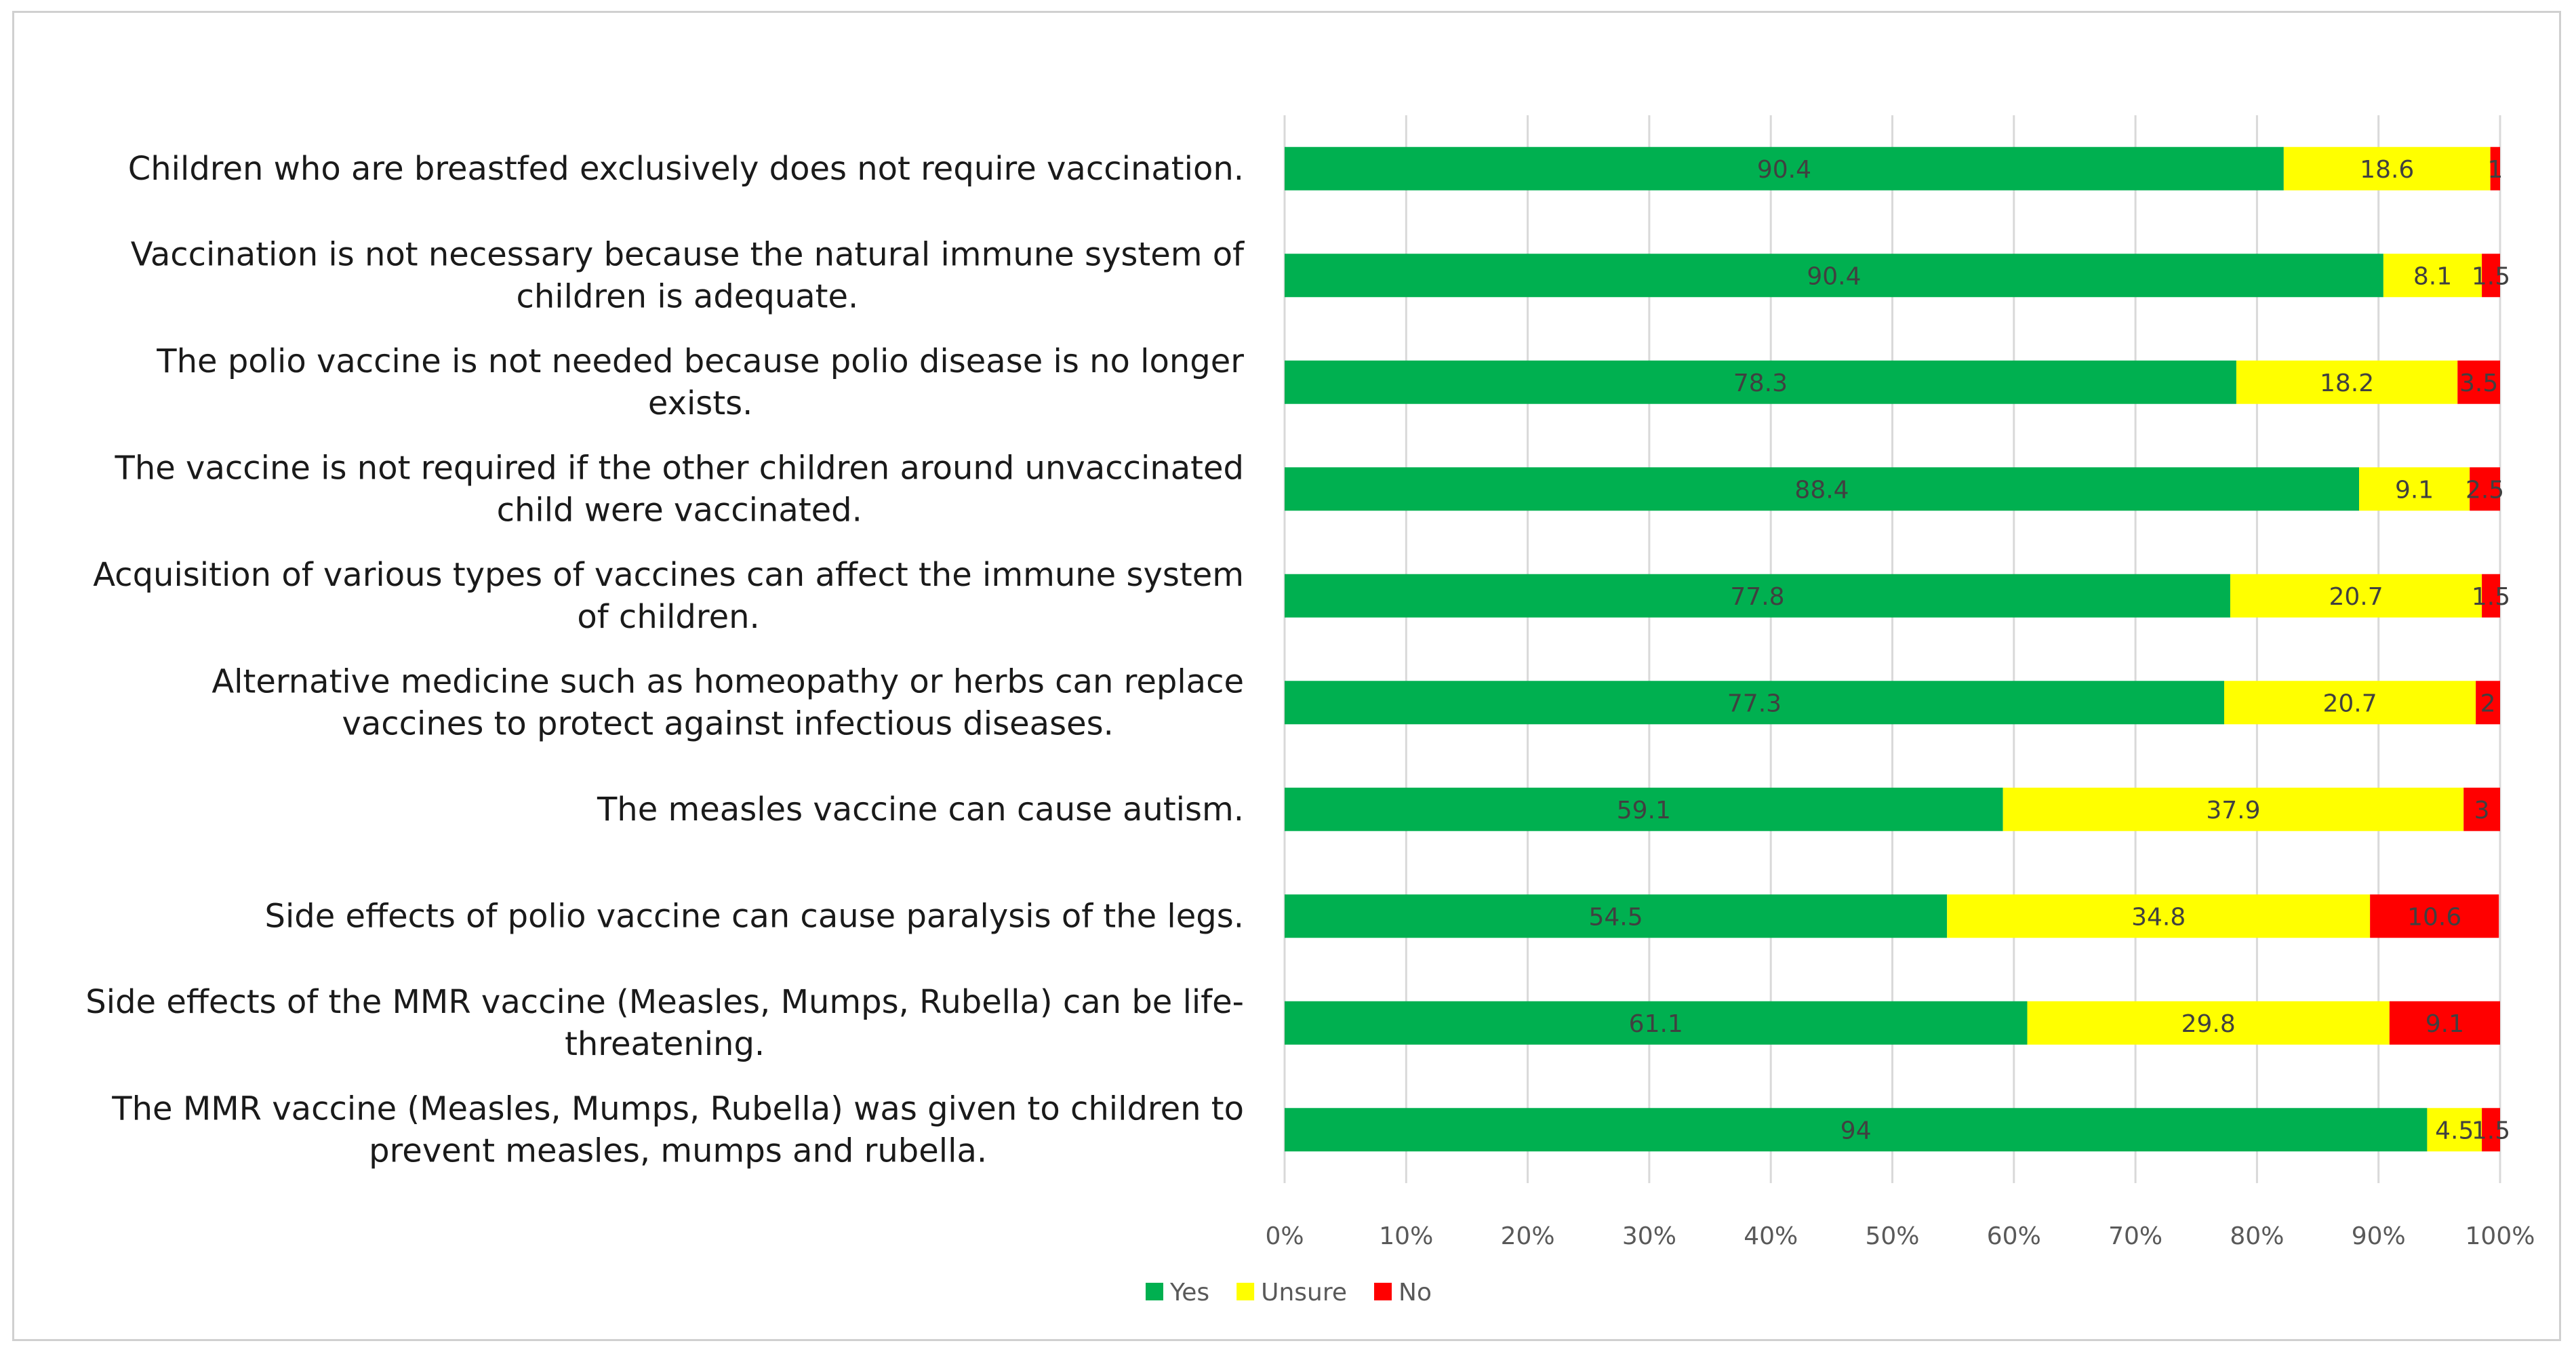 The height and width of the screenshot is (1356, 2576). I want to click on data-label-unsure: 37.9, so click(2233, 811).